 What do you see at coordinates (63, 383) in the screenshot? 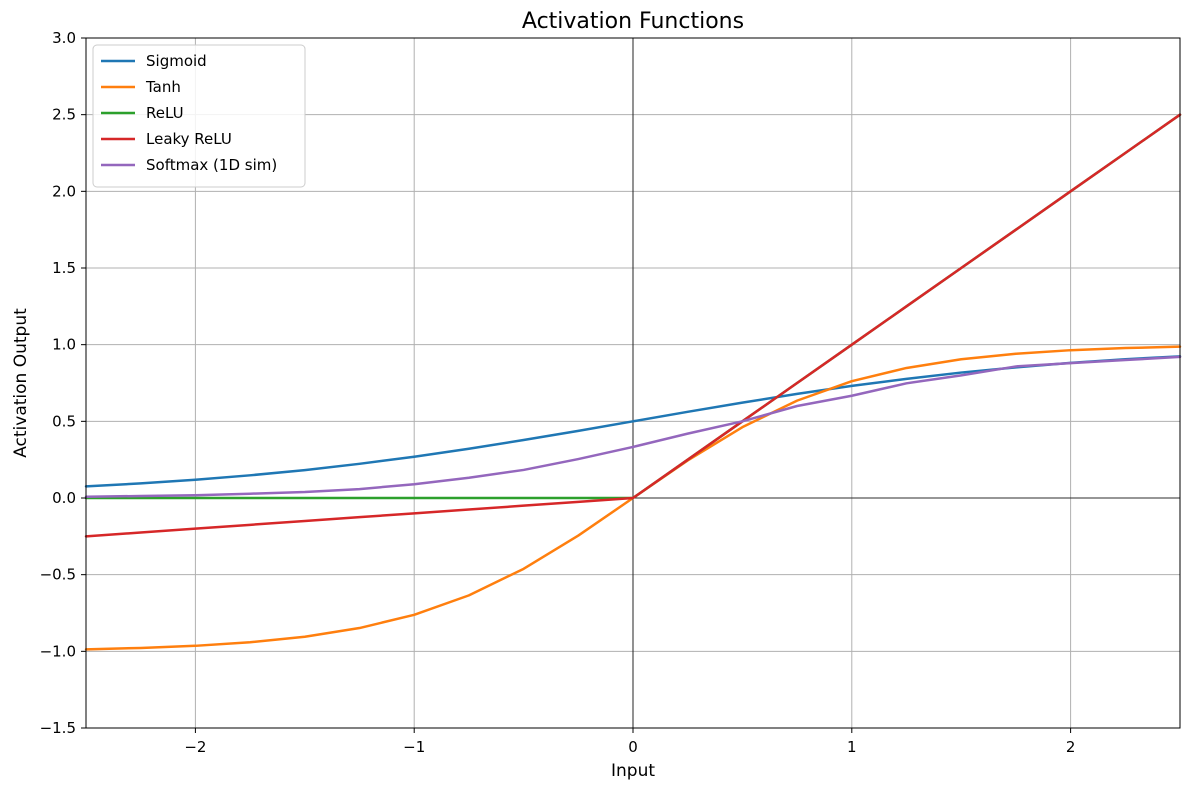
I see `y-axis-ticks: −1.5 −1.0 −0.5 0.0 0.5 1.0 1.5 2.0 2.5 3.0` at bounding box center [63, 383].